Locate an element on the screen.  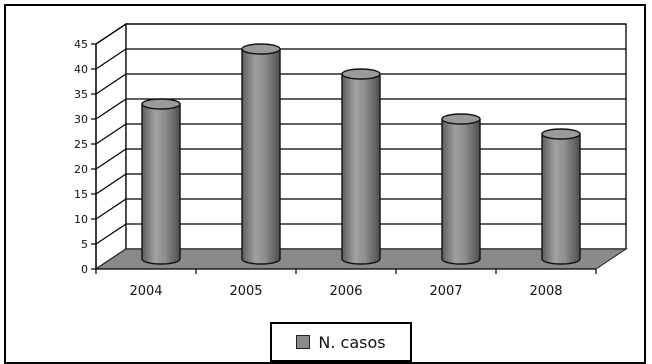
y-tick-label: 0 is located at coordinates (84, 269).